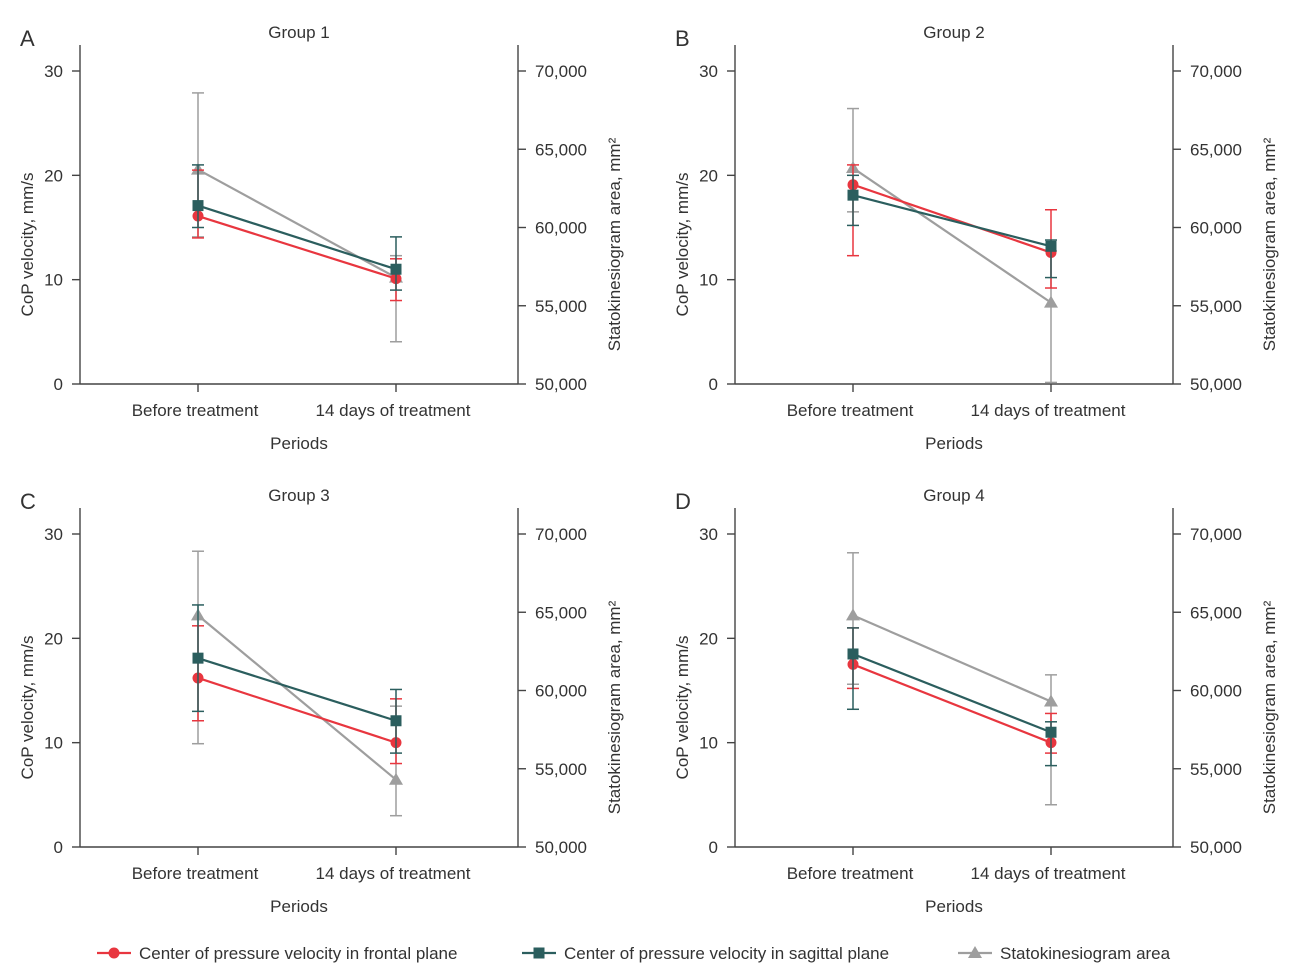 The height and width of the screenshot is (977, 1300). I want to click on legend-marker-circle, so click(114, 953).